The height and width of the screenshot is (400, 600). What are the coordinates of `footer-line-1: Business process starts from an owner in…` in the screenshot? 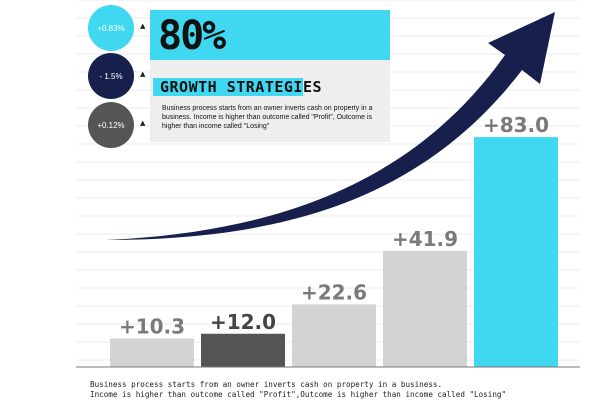 It's located at (266, 384).